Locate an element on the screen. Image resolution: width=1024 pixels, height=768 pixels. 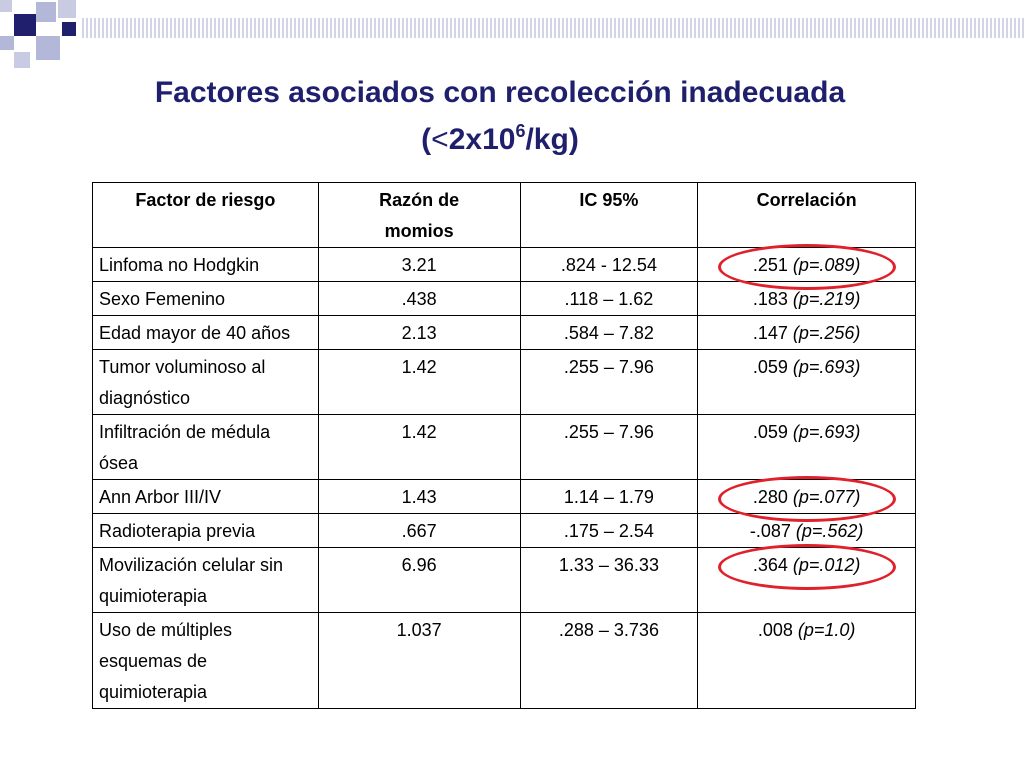
correlation-value: .008 is located at coordinates (777, 630).